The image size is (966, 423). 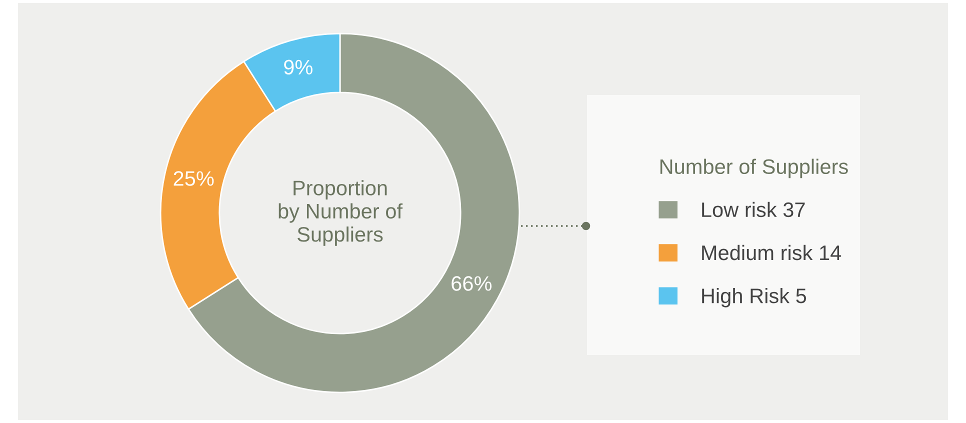 What do you see at coordinates (340, 213) in the screenshot?
I see `text: Proportion by Number of Suppliers` at bounding box center [340, 213].